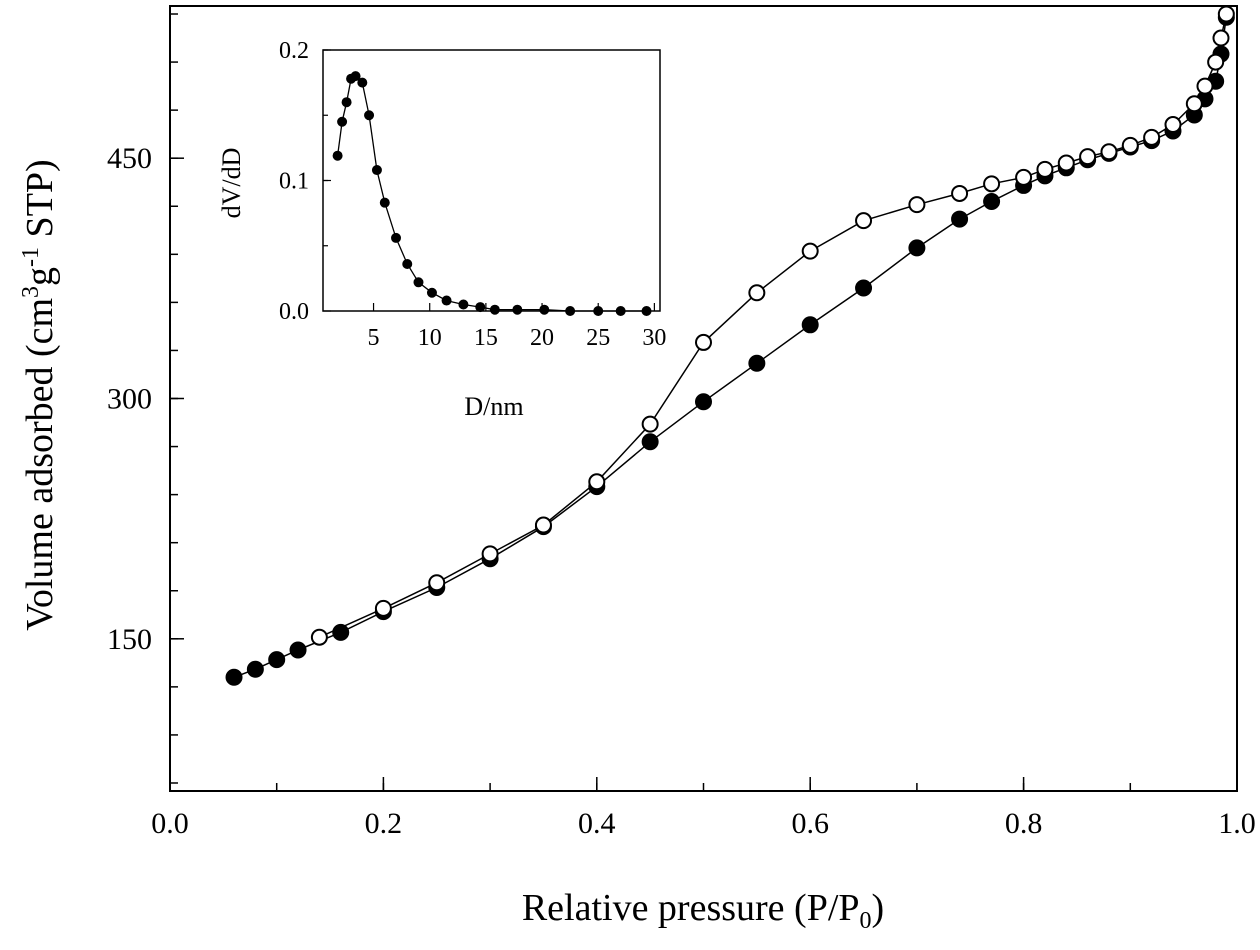  What do you see at coordinates (654, 338) in the screenshot?
I see `inset-x-tick-label: 30` at bounding box center [654, 338].